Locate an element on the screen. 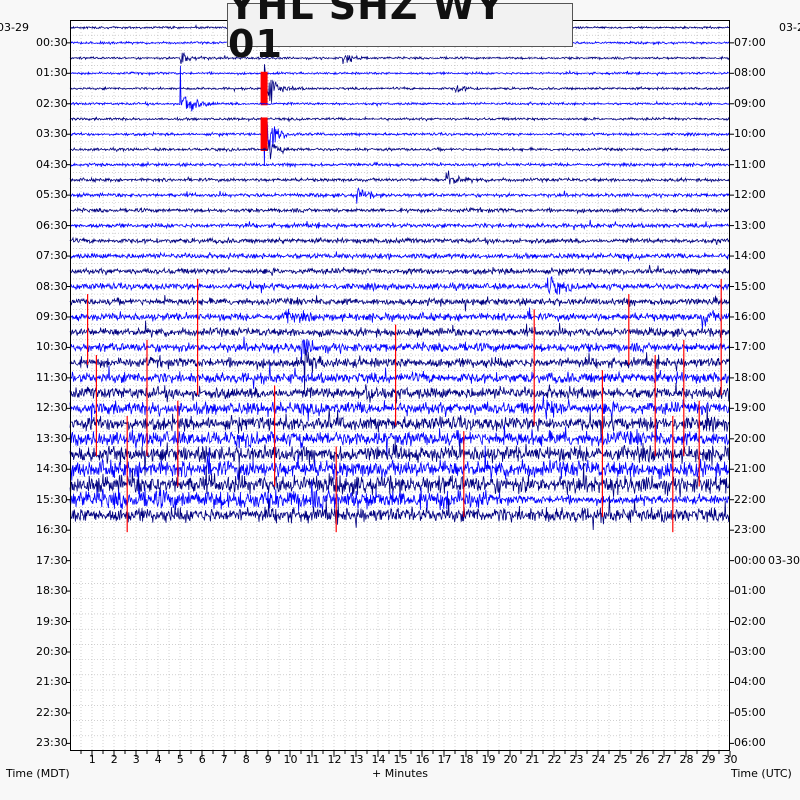  right-time-label: 15:00 is located at coordinates (750, 286).